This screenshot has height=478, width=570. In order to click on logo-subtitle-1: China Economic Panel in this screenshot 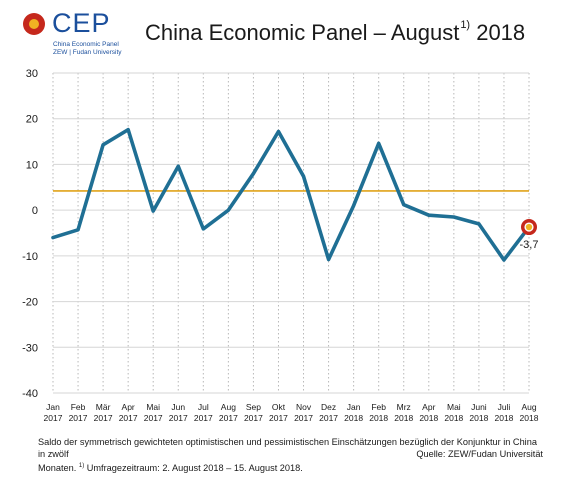, I will do `click(86, 44)`.